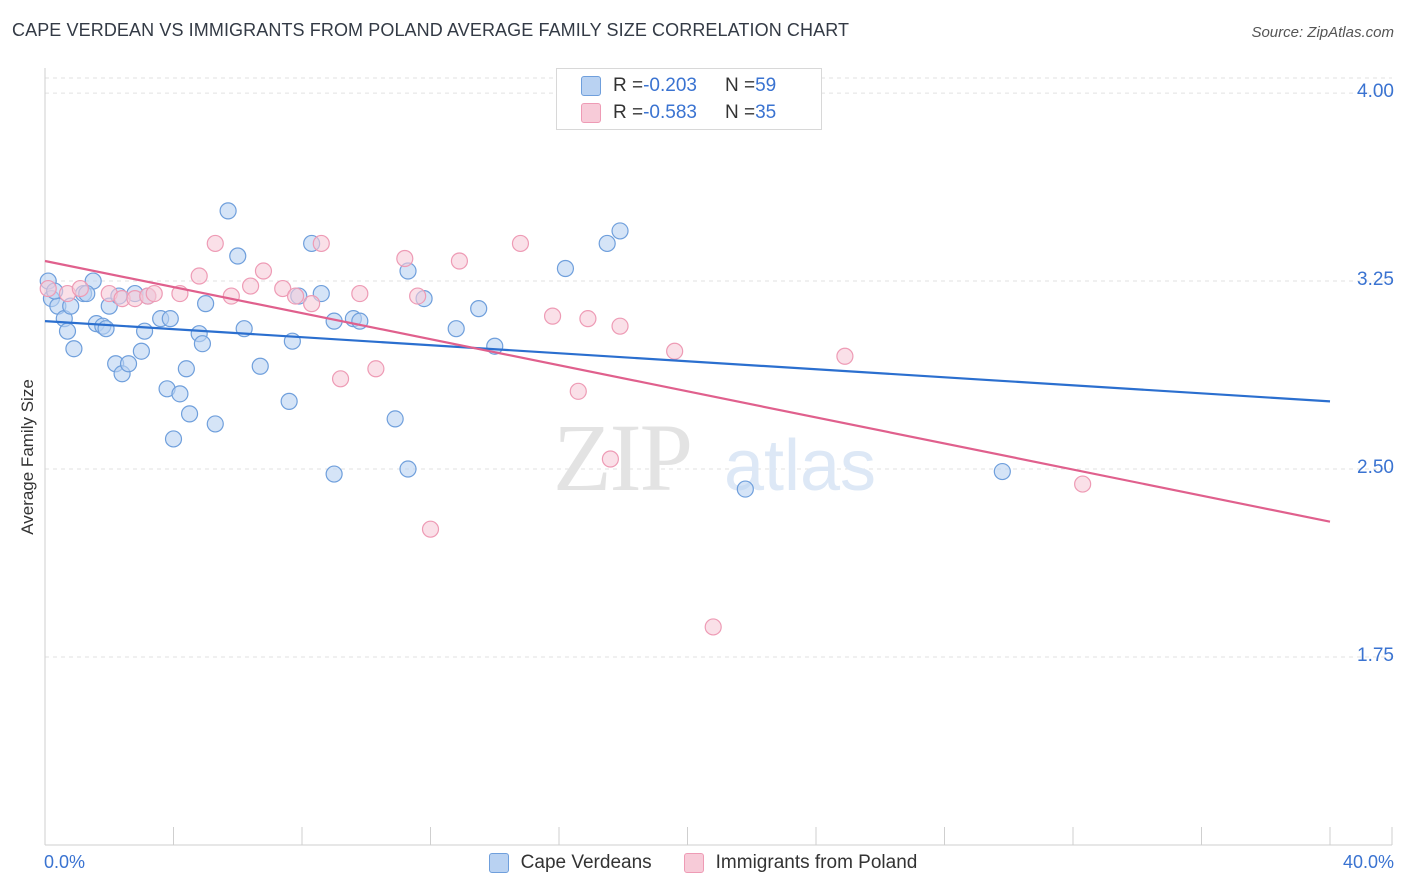 The width and height of the screenshot is (1406, 892). I want to click on y-tick-label: 3.25, so click(1375, 280).